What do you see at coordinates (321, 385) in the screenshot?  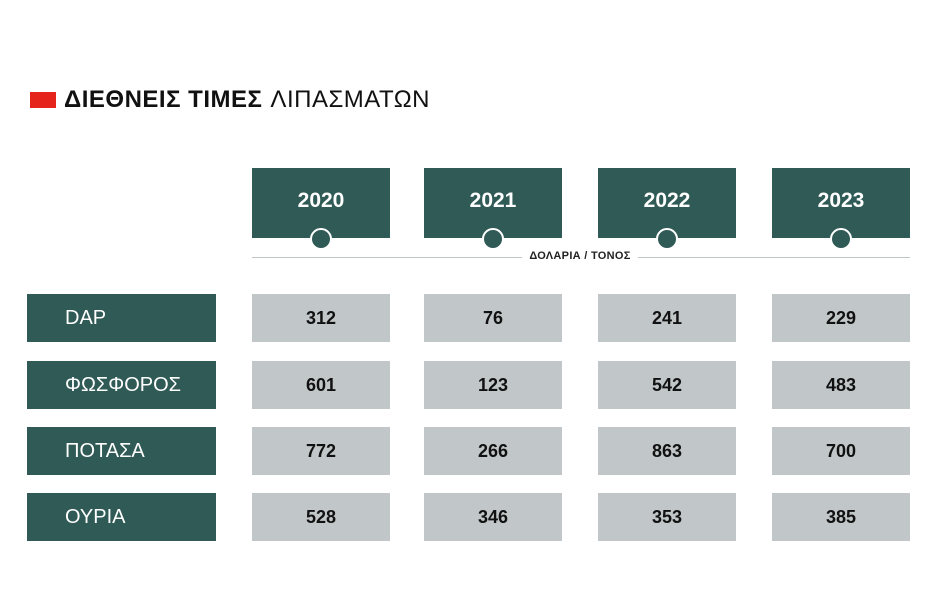 I see `price-cell: 601` at bounding box center [321, 385].